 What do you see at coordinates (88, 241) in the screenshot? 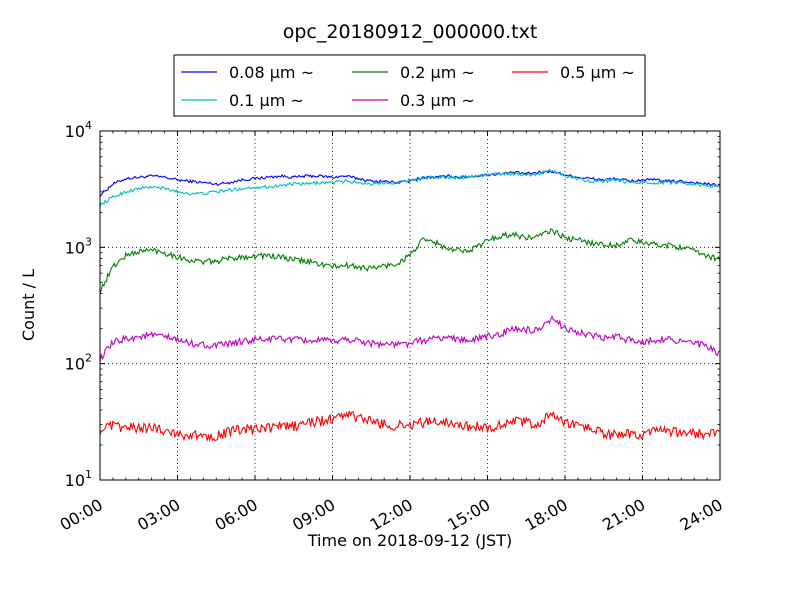
I see `y-tick-exponent: 3` at bounding box center [88, 241].